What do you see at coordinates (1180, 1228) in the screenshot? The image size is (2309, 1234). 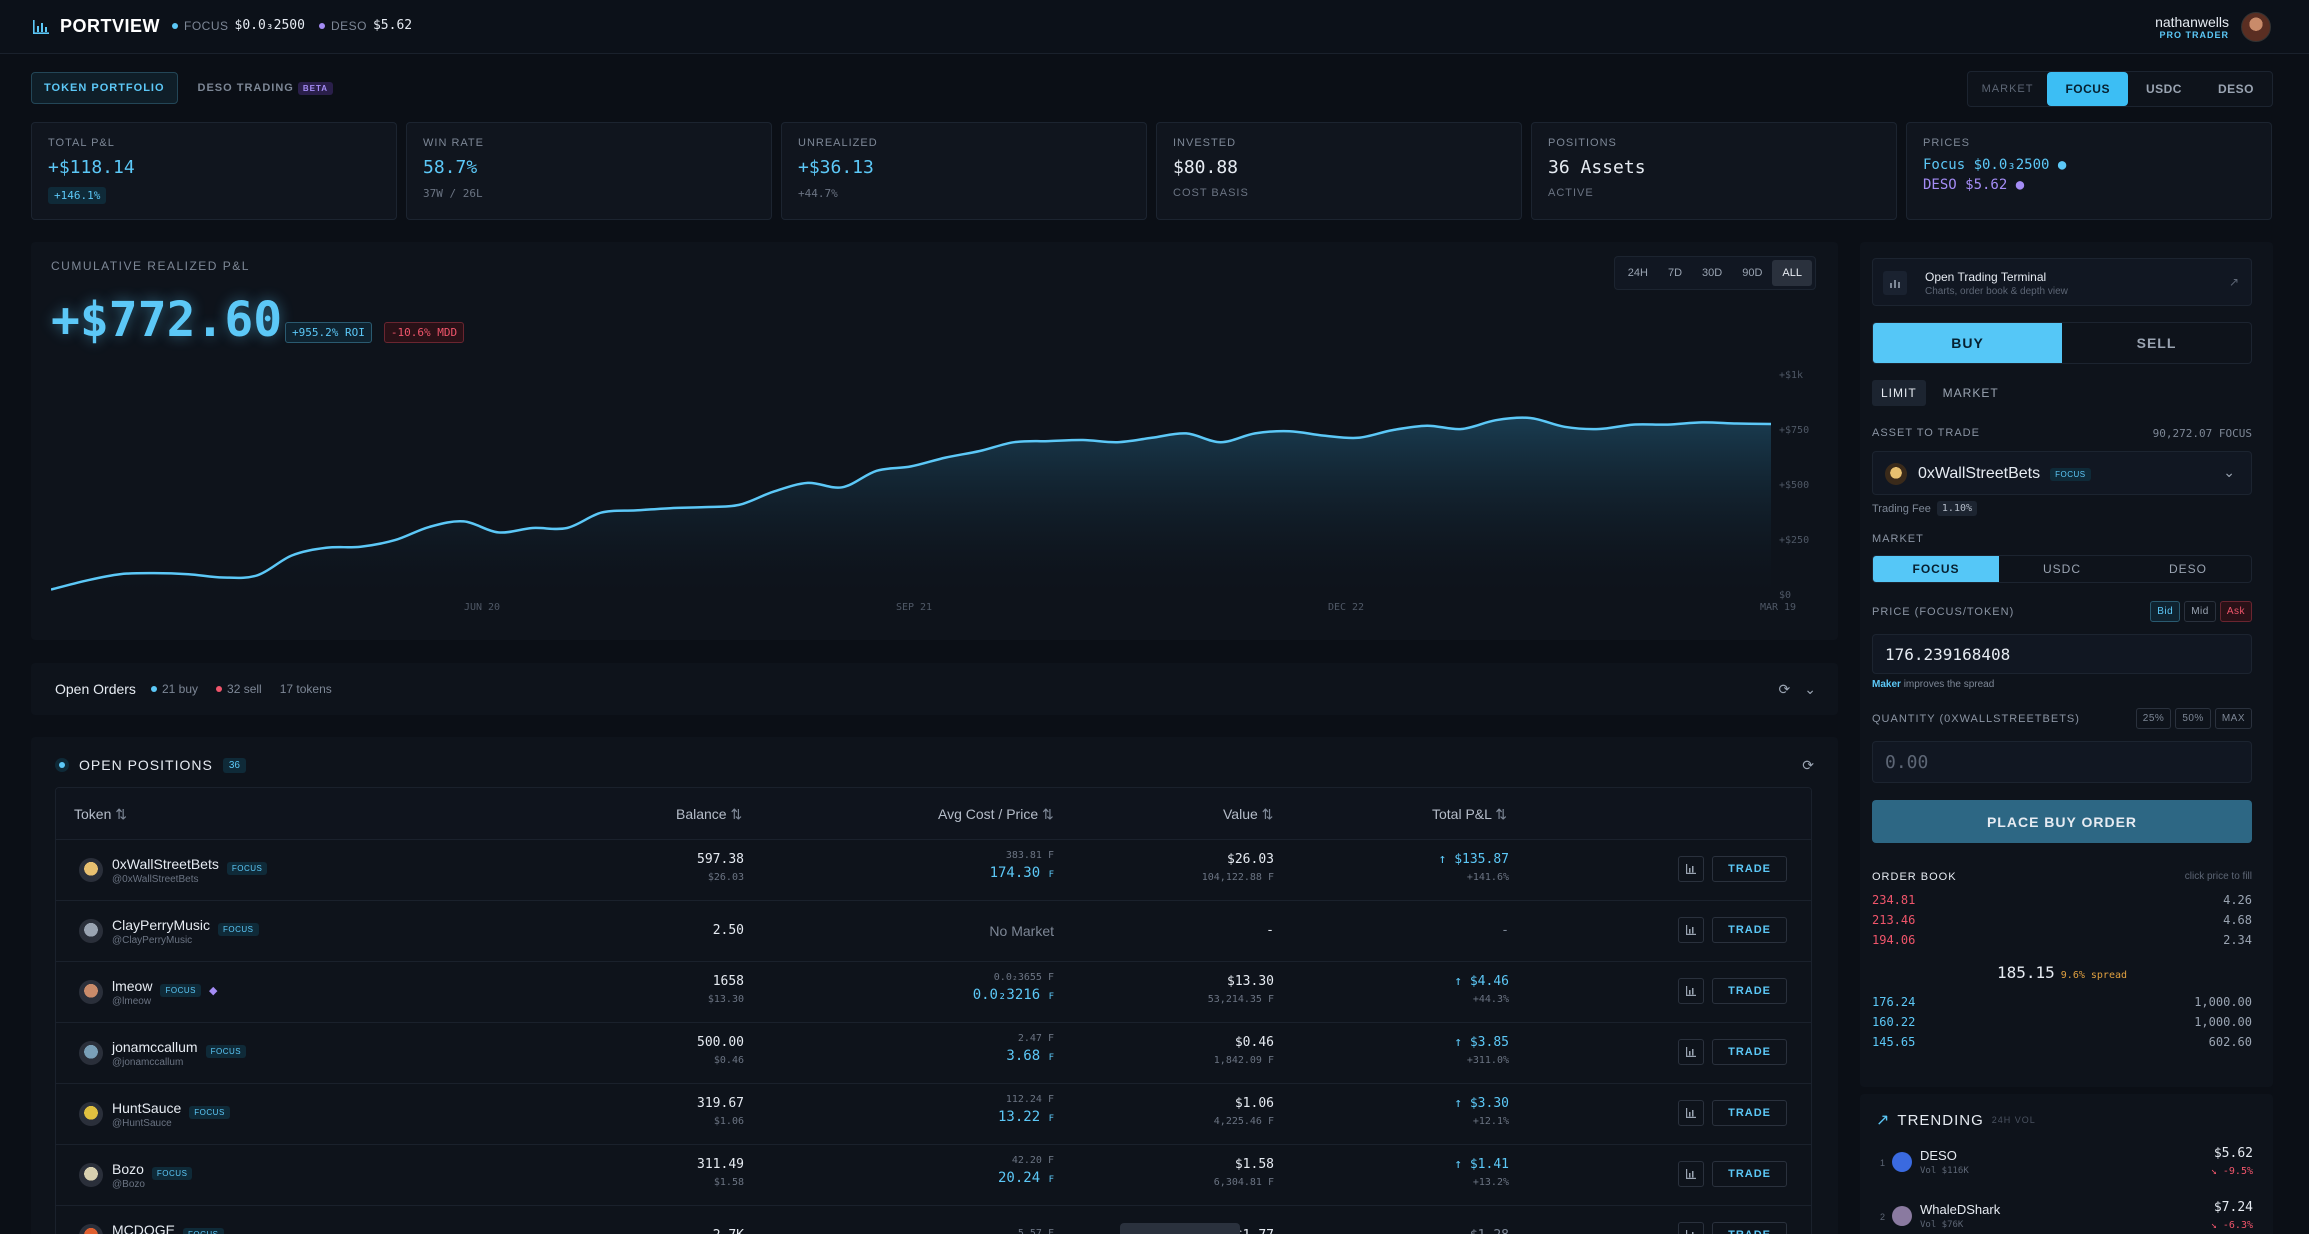 I see `scroll-indicator` at bounding box center [1180, 1228].